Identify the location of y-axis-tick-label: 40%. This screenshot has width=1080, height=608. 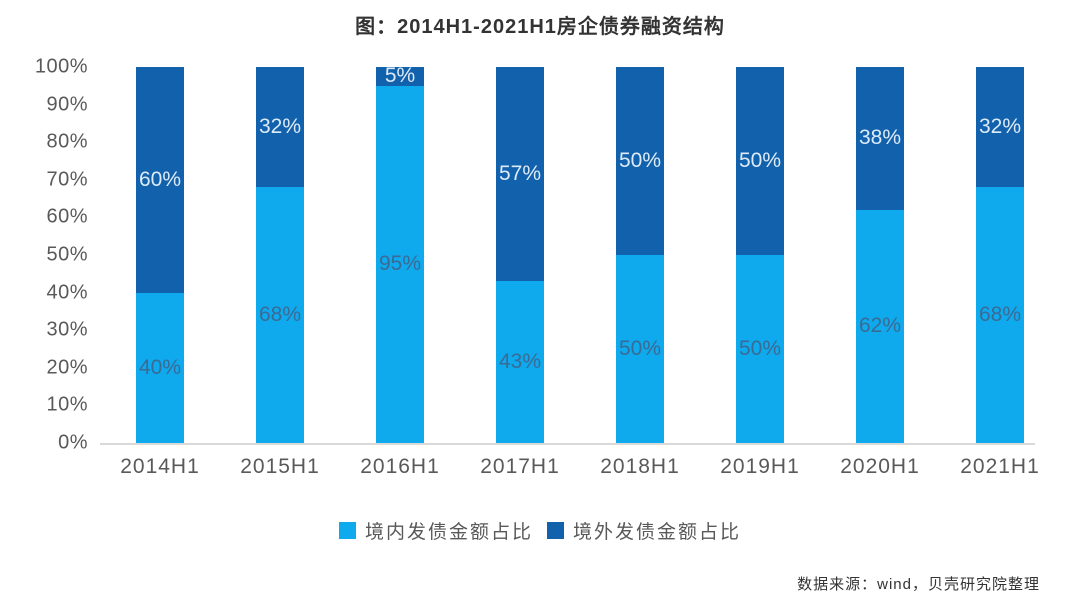
(67, 292).